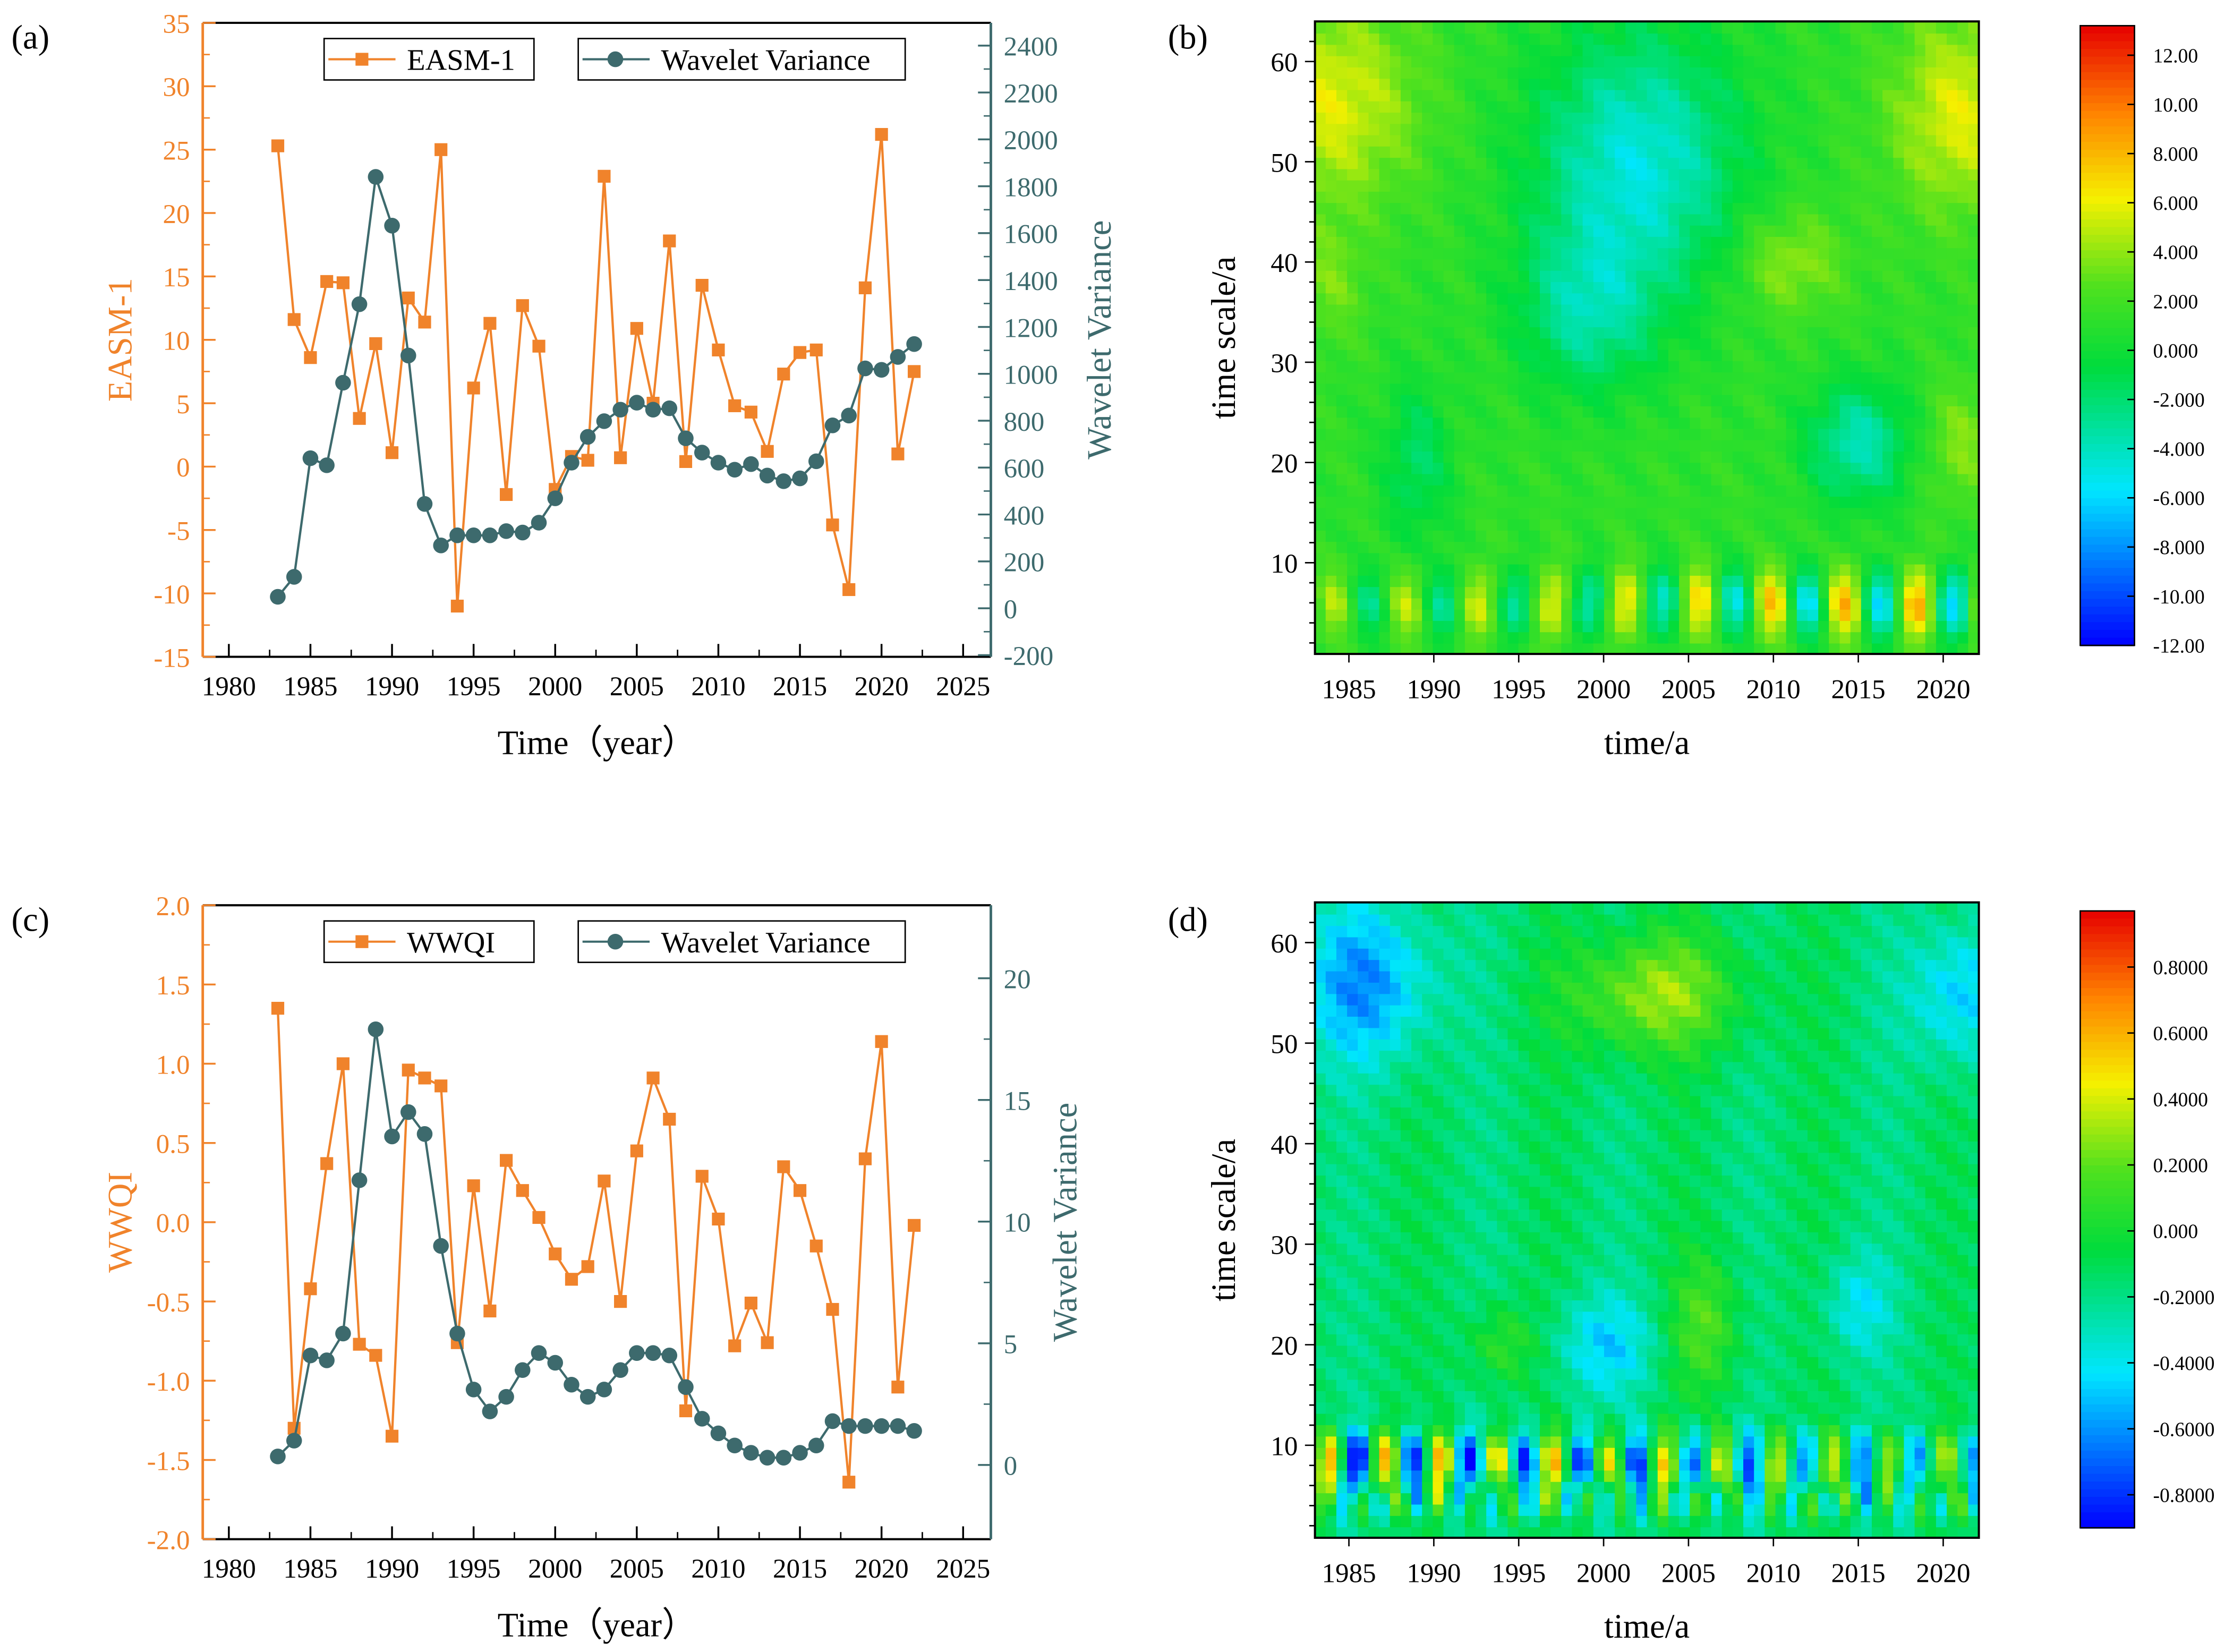  Describe the element at coordinates (1031, 375) in the screenshot. I see `right-y-tick-label: 1000` at that location.